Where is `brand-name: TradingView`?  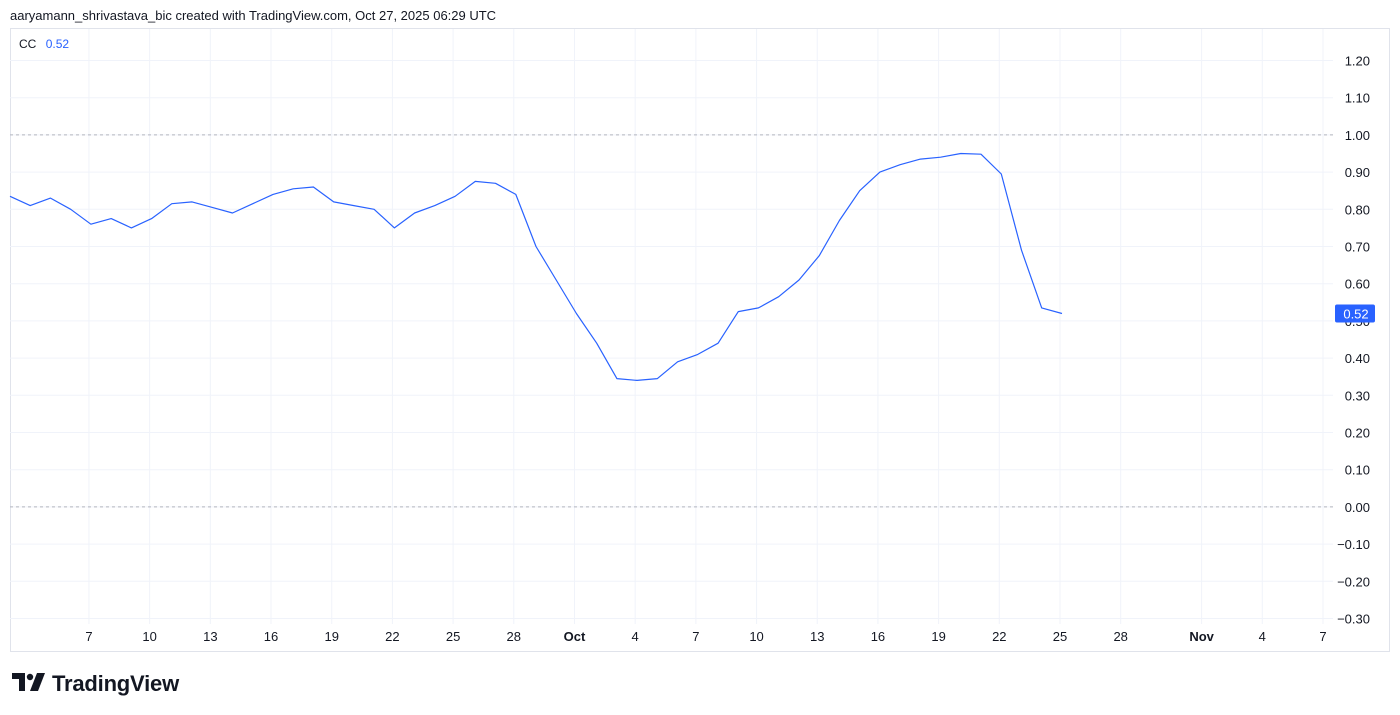 brand-name: TradingView is located at coordinates (115, 683).